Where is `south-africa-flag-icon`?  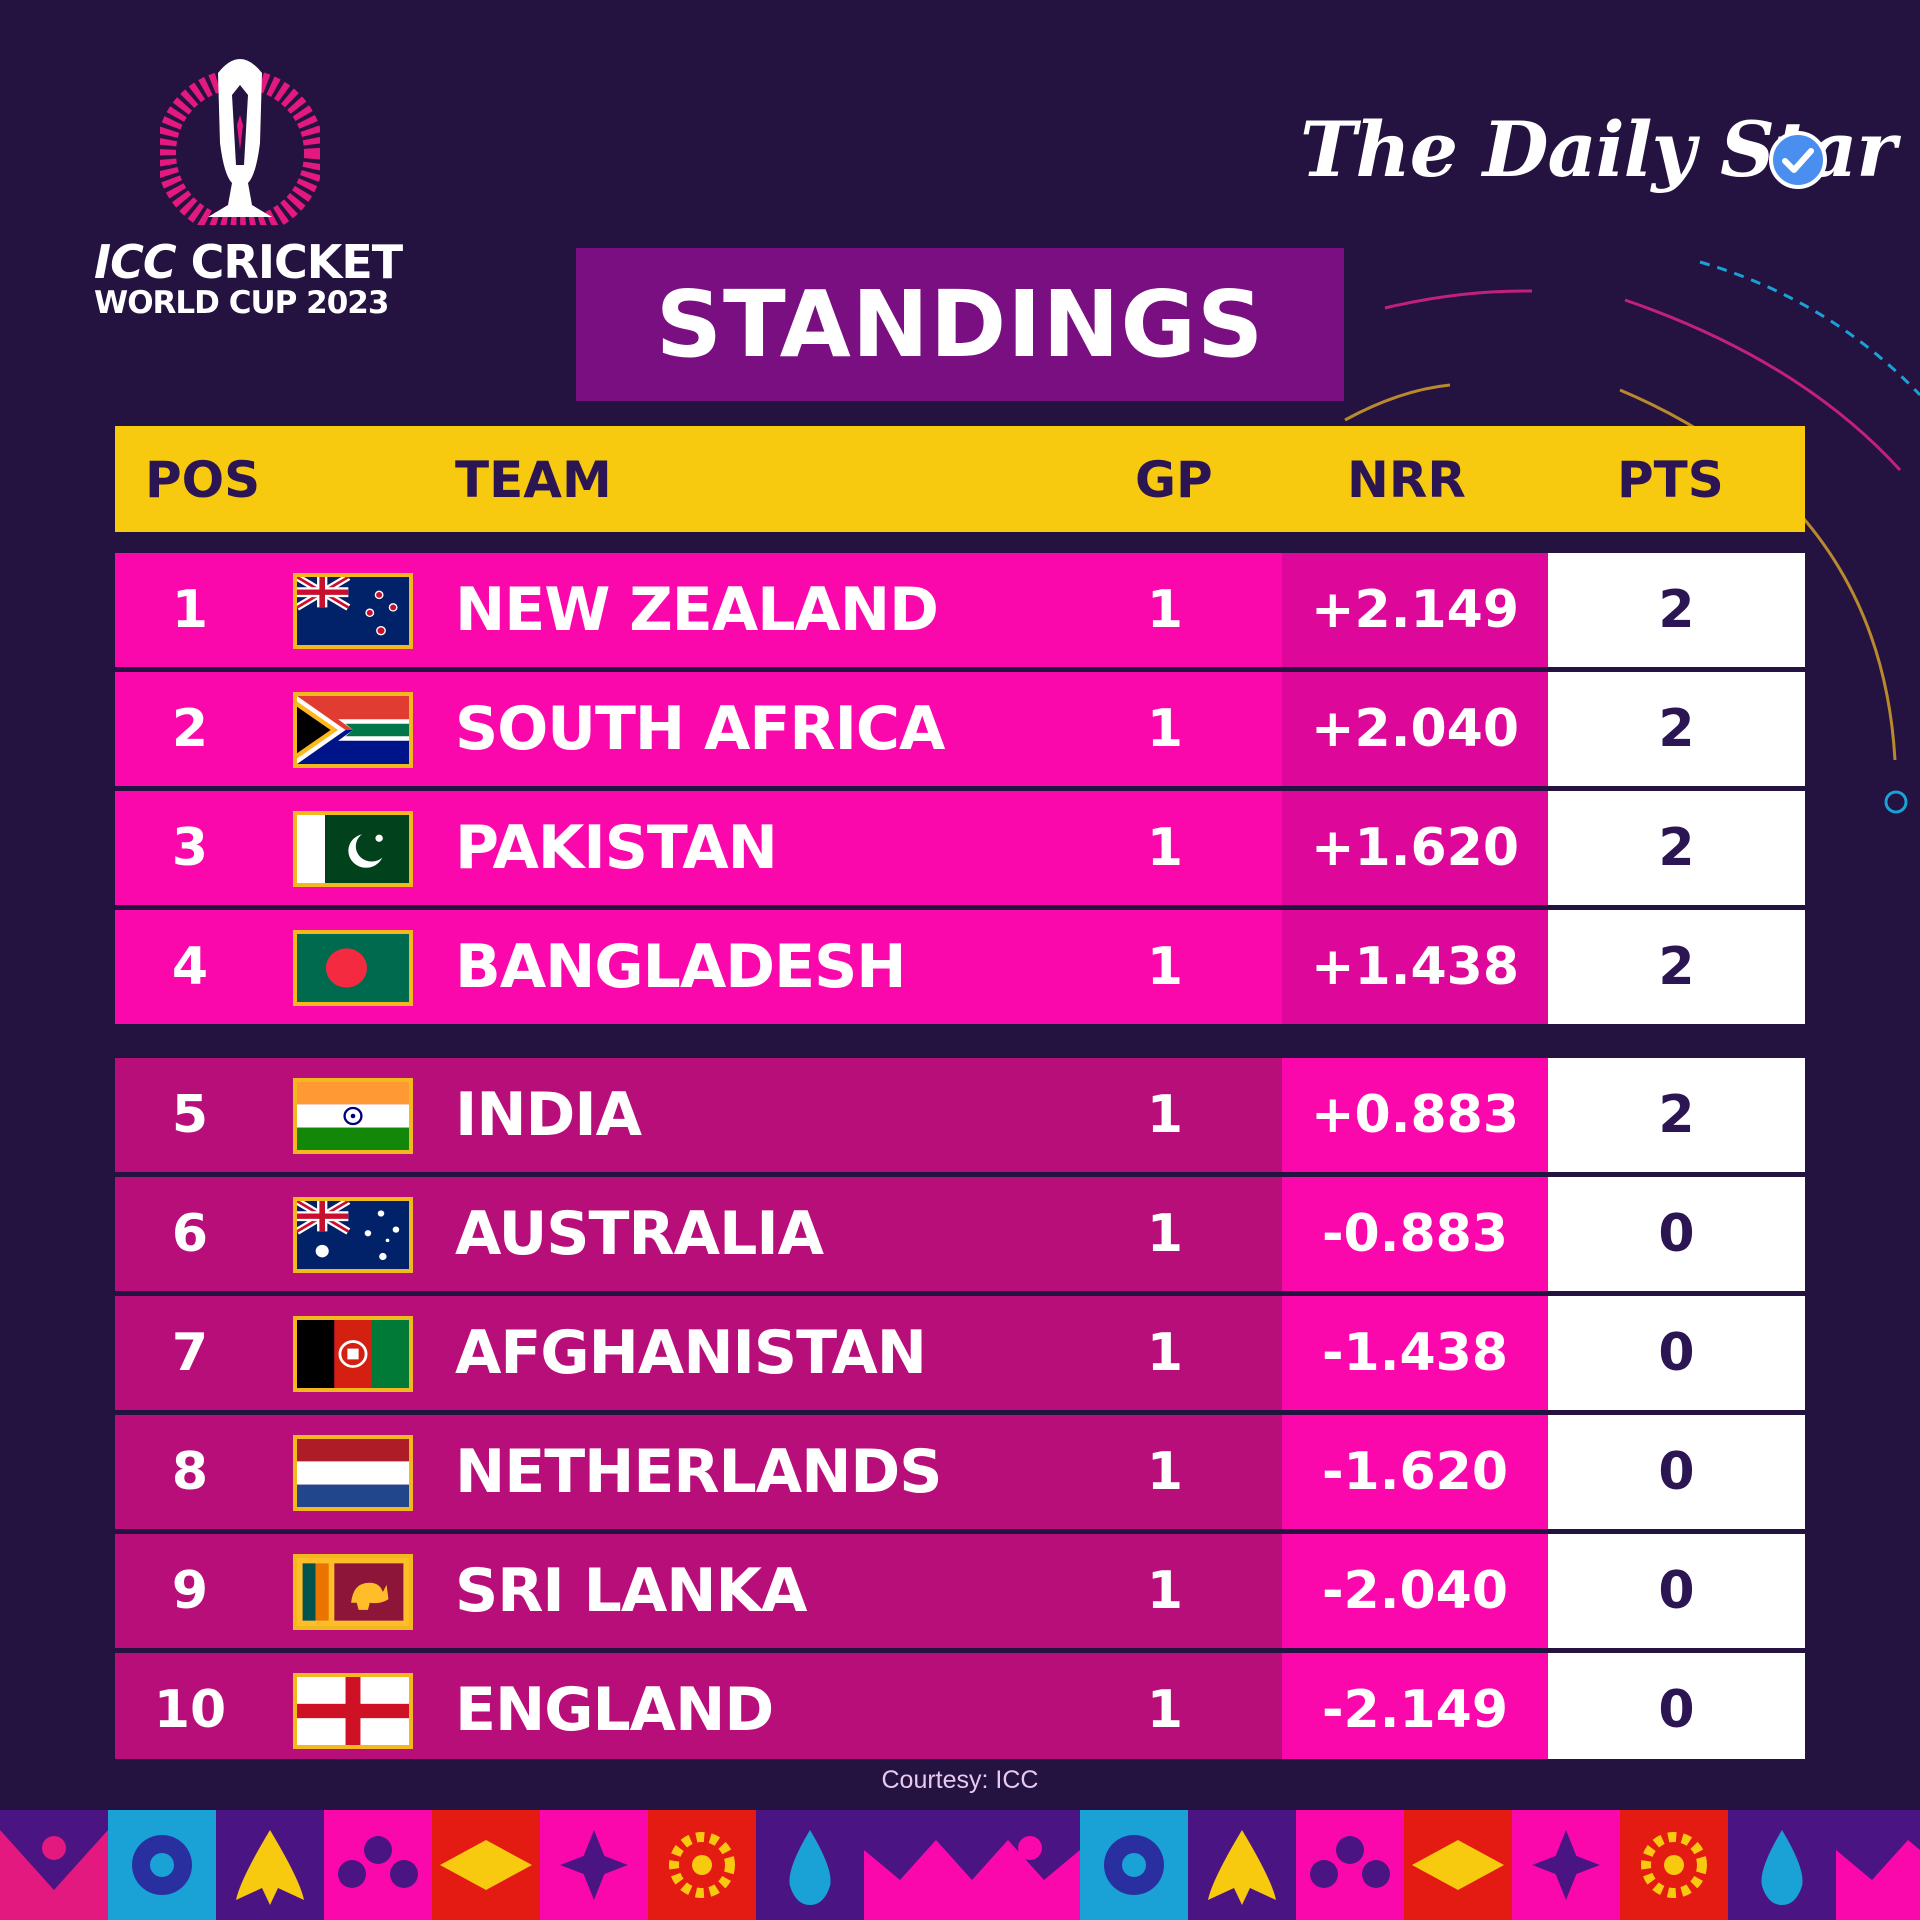
south-africa-flag-icon is located at coordinates (353, 730).